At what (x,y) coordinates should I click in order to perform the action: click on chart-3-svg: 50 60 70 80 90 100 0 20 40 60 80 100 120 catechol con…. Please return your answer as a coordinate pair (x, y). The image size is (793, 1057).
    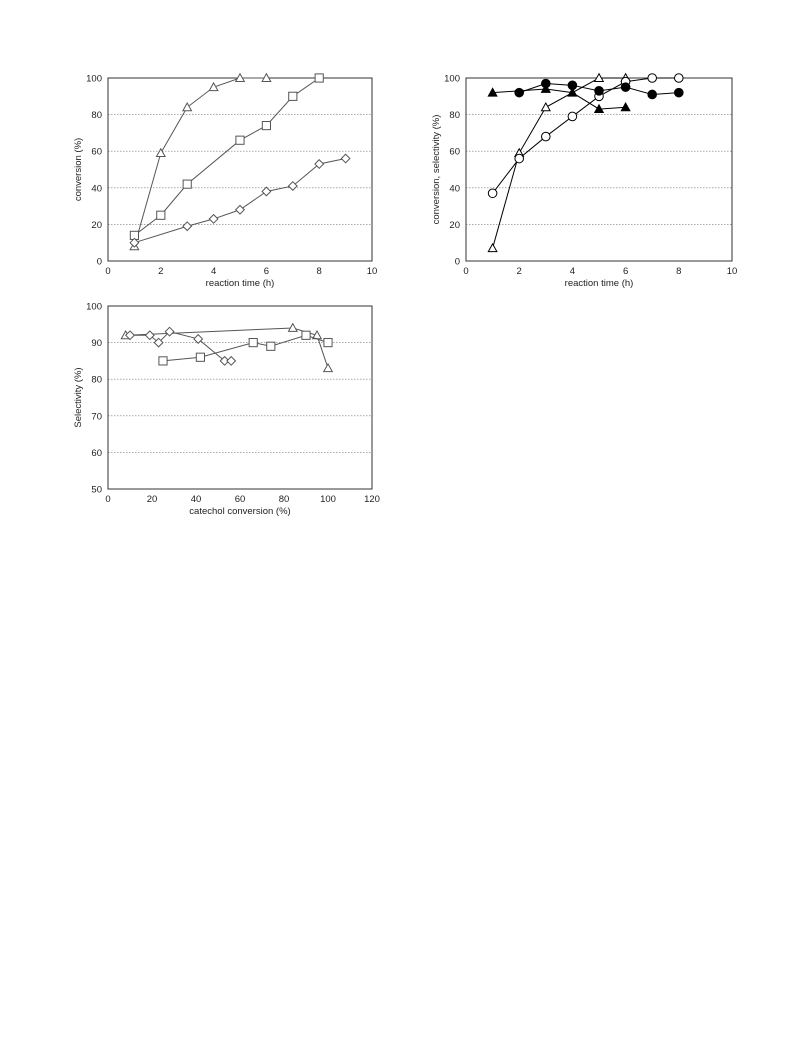
    Looking at the image, I should click on (226, 410).